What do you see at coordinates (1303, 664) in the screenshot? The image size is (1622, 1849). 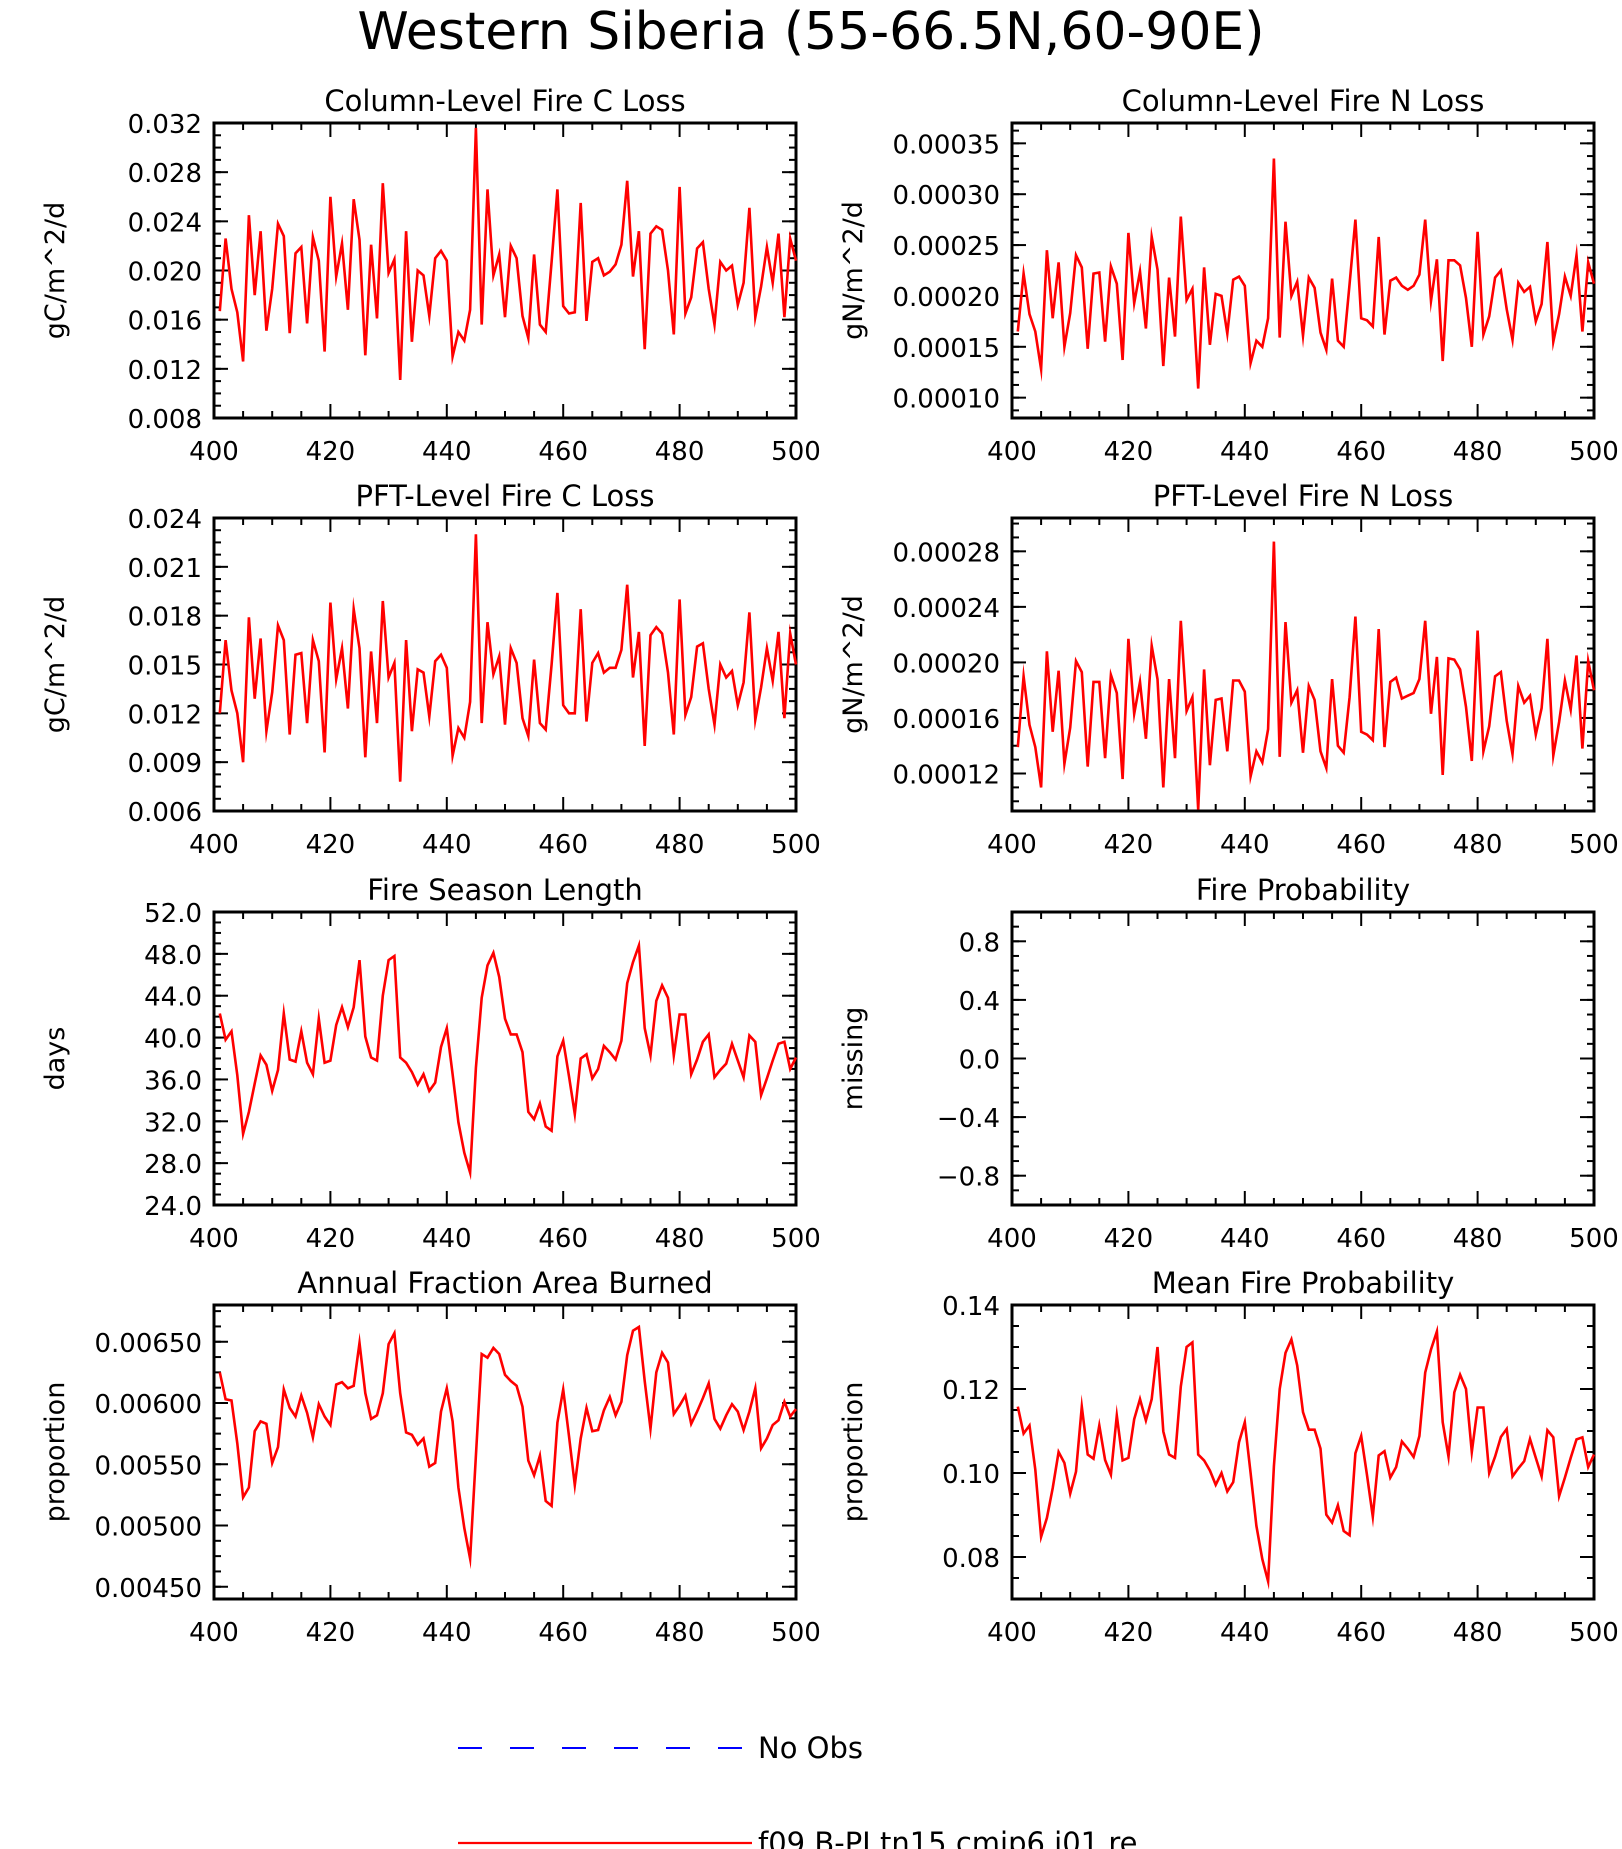 I see `chart-pft-n-frame` at bounding box center [1303, 664].